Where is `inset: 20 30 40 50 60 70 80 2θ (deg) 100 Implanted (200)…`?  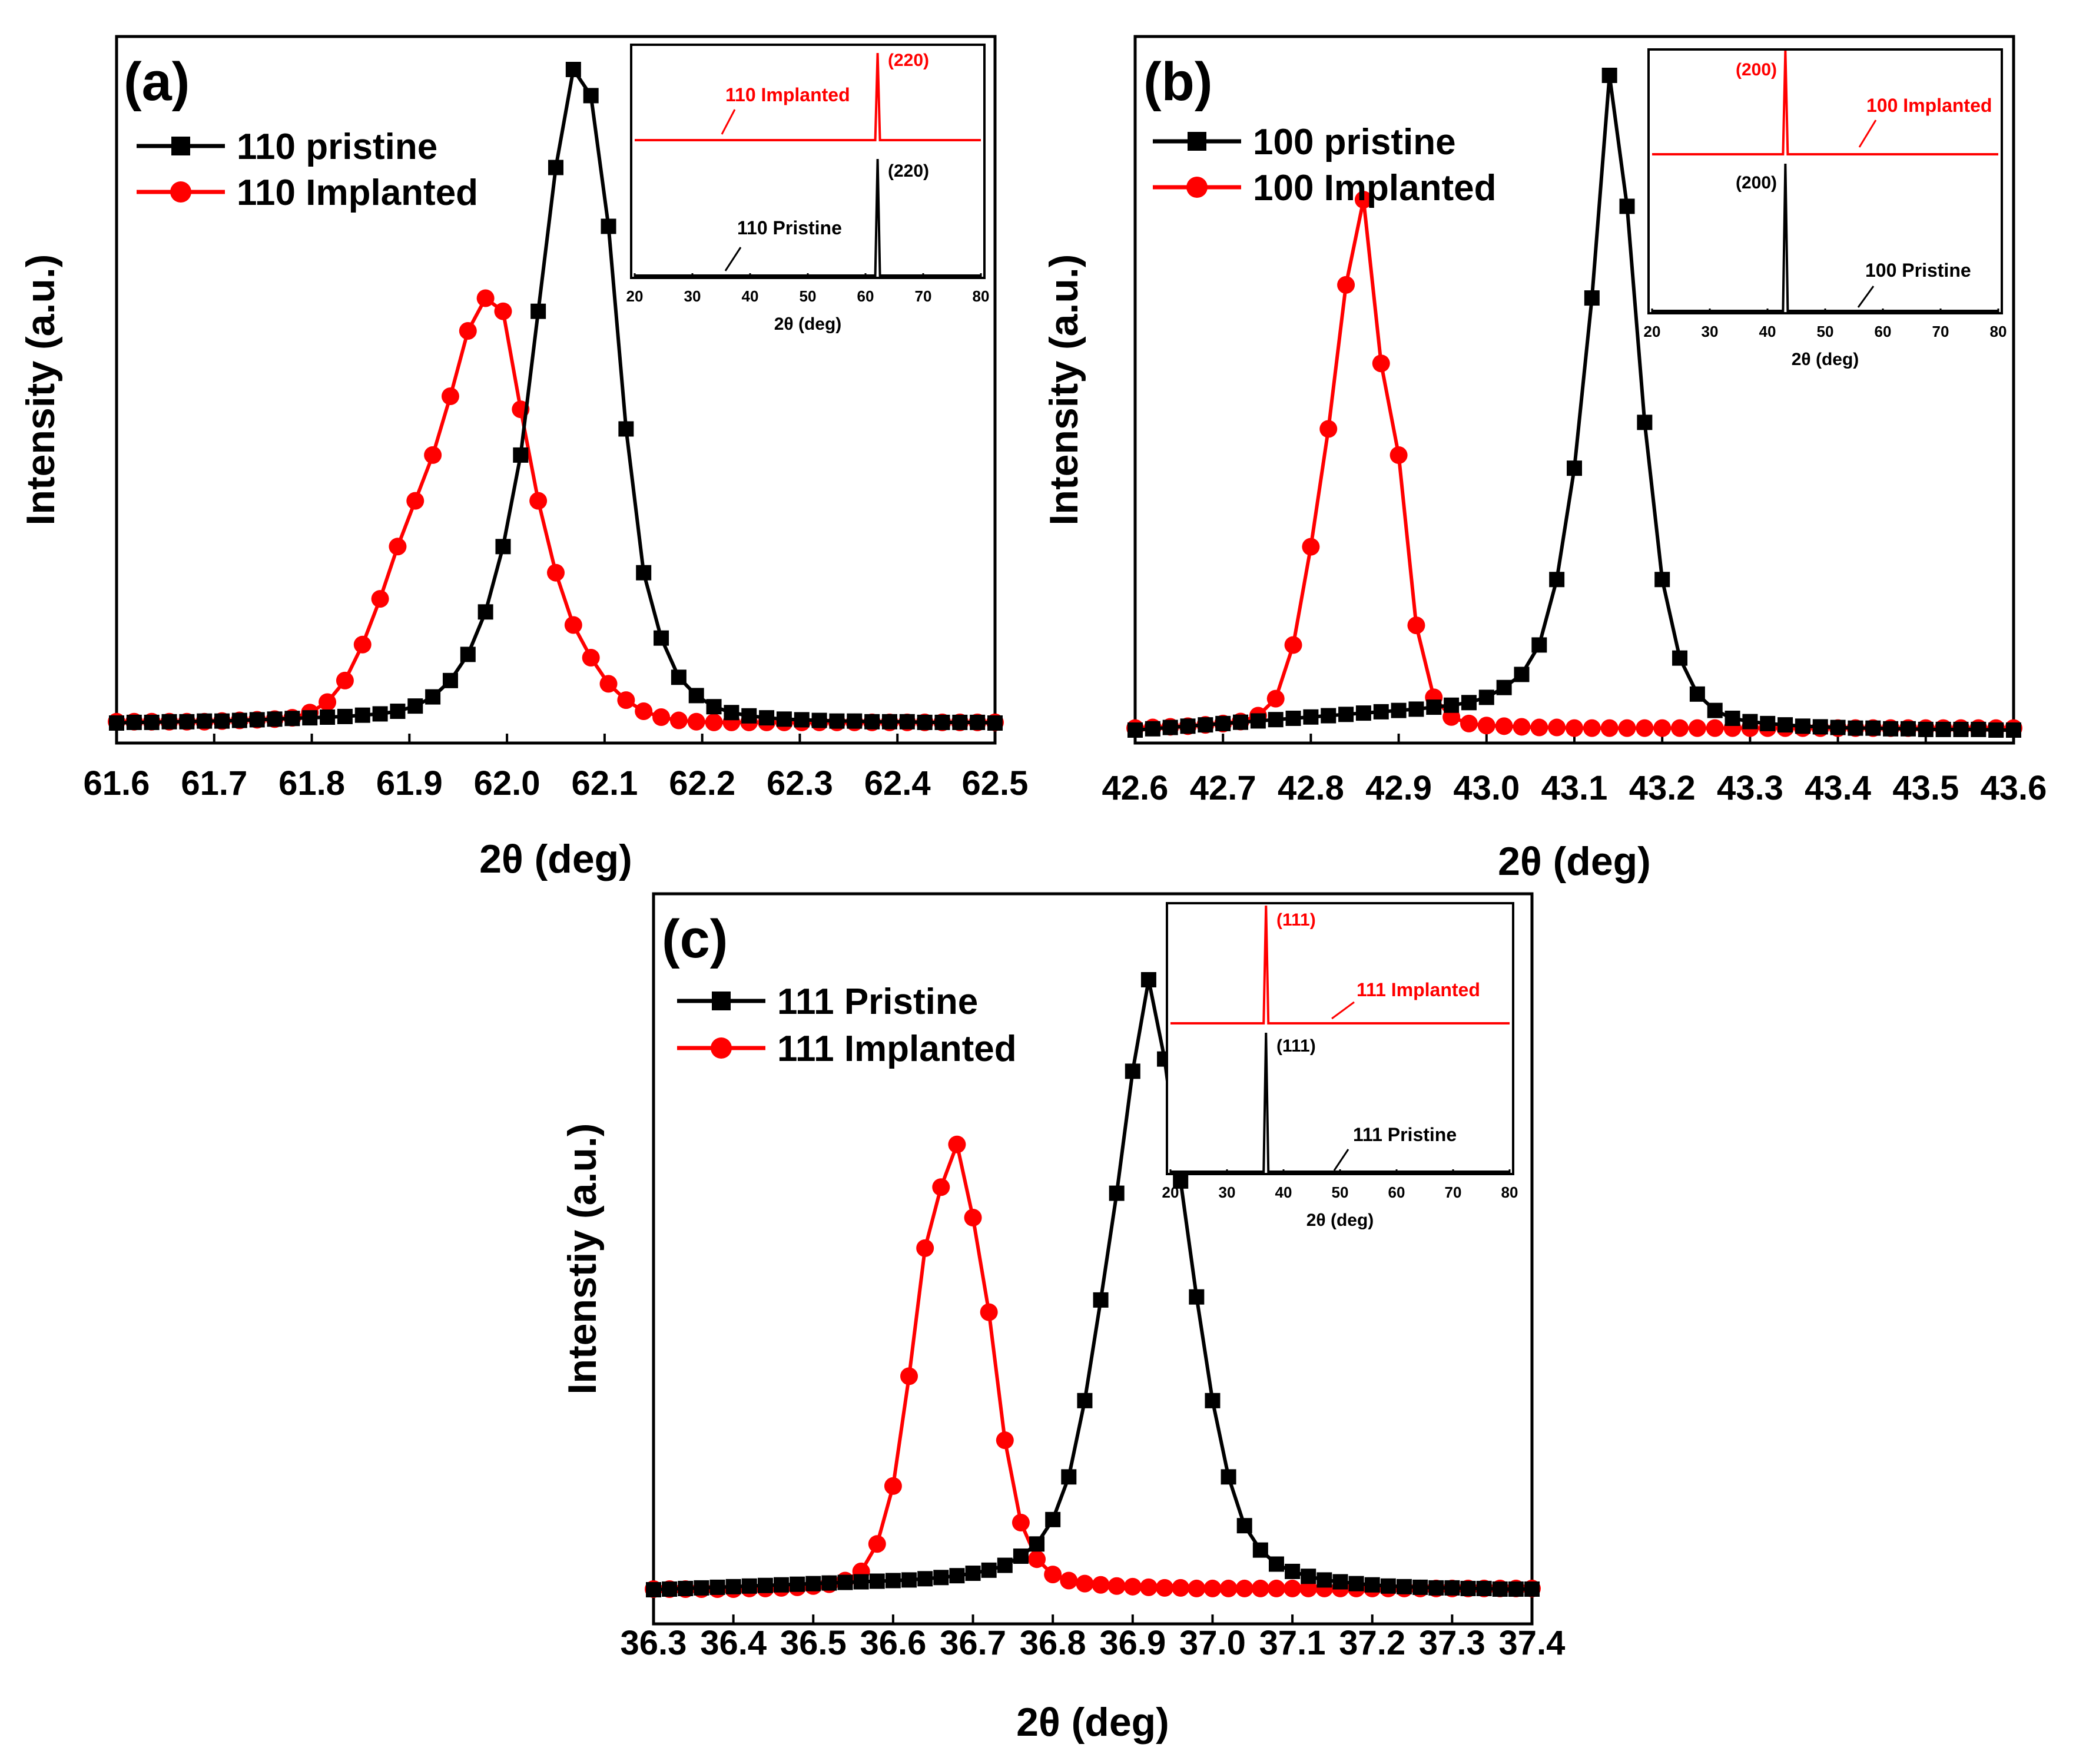 inset: 20 30 40 50 60 70 80 2θ (deg) 100 Implanted (200)… is located at coordinates (1826, 208).